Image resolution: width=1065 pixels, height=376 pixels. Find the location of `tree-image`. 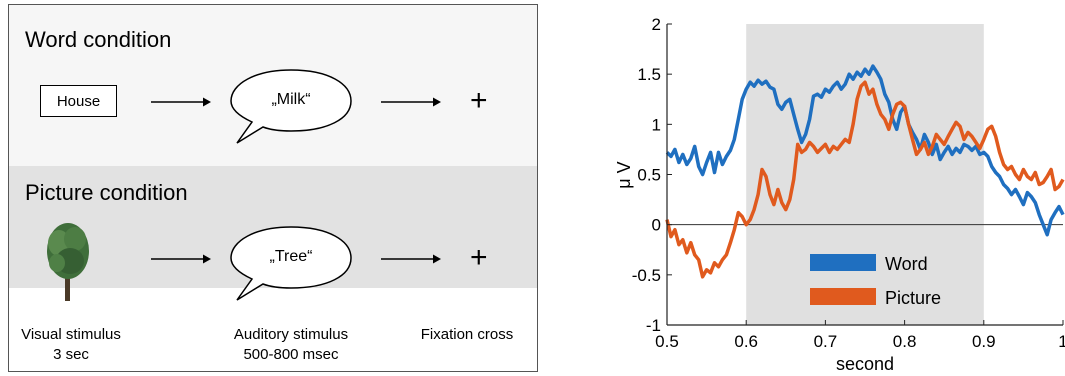

tree-image is located at coordinates (68, 262).